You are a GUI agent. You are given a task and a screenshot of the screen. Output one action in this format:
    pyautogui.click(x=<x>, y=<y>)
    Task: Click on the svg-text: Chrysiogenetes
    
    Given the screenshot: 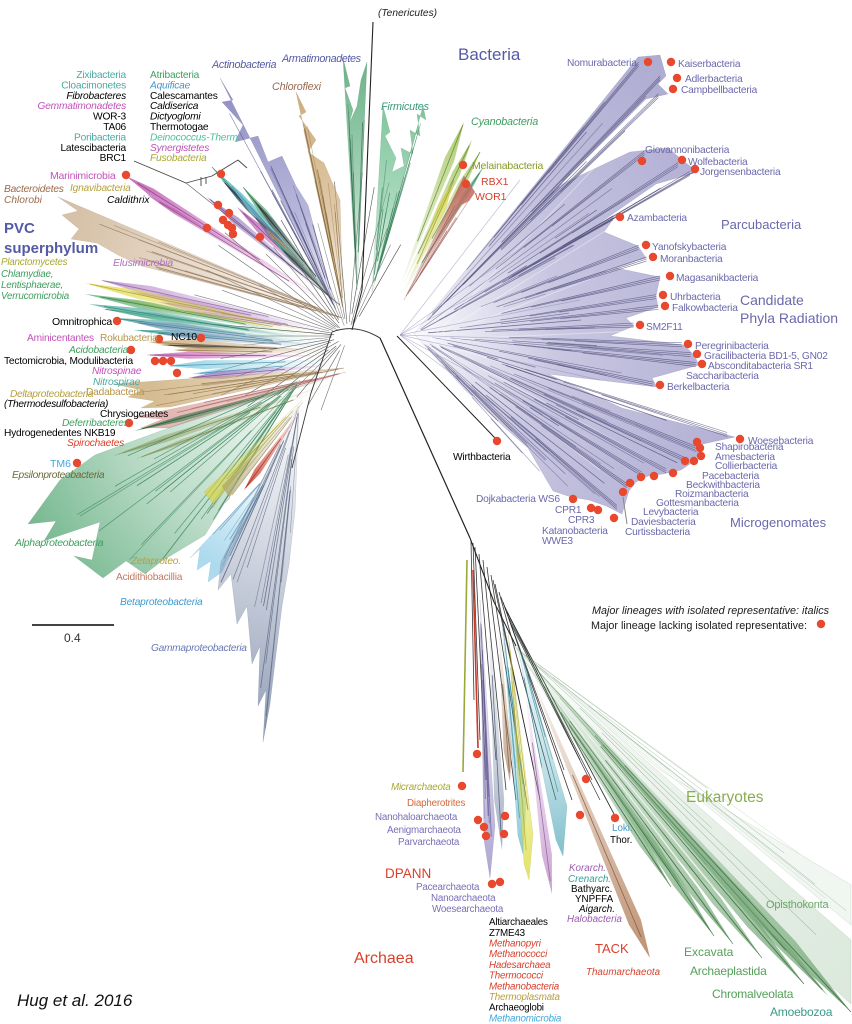 What is the action you would take?
    pyautogui.click(x=134, y=414)
    